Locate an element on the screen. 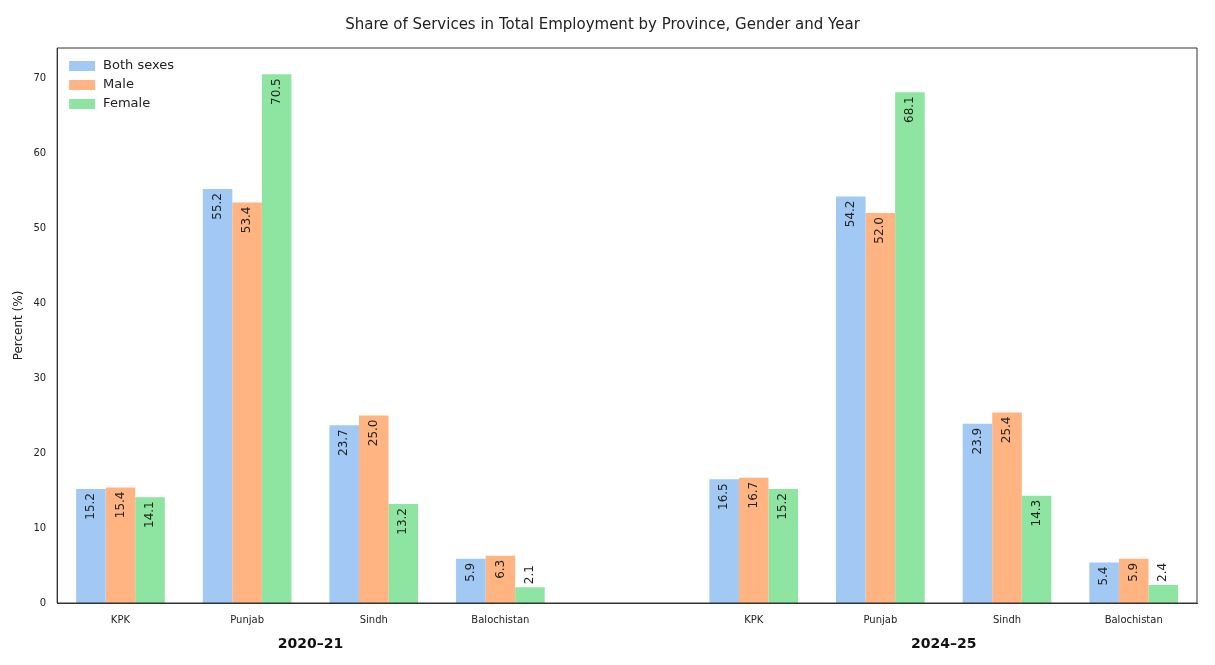 This screenshot has width=1215, height=665. data-label: 23.9 is located at coordinates (976, 441).